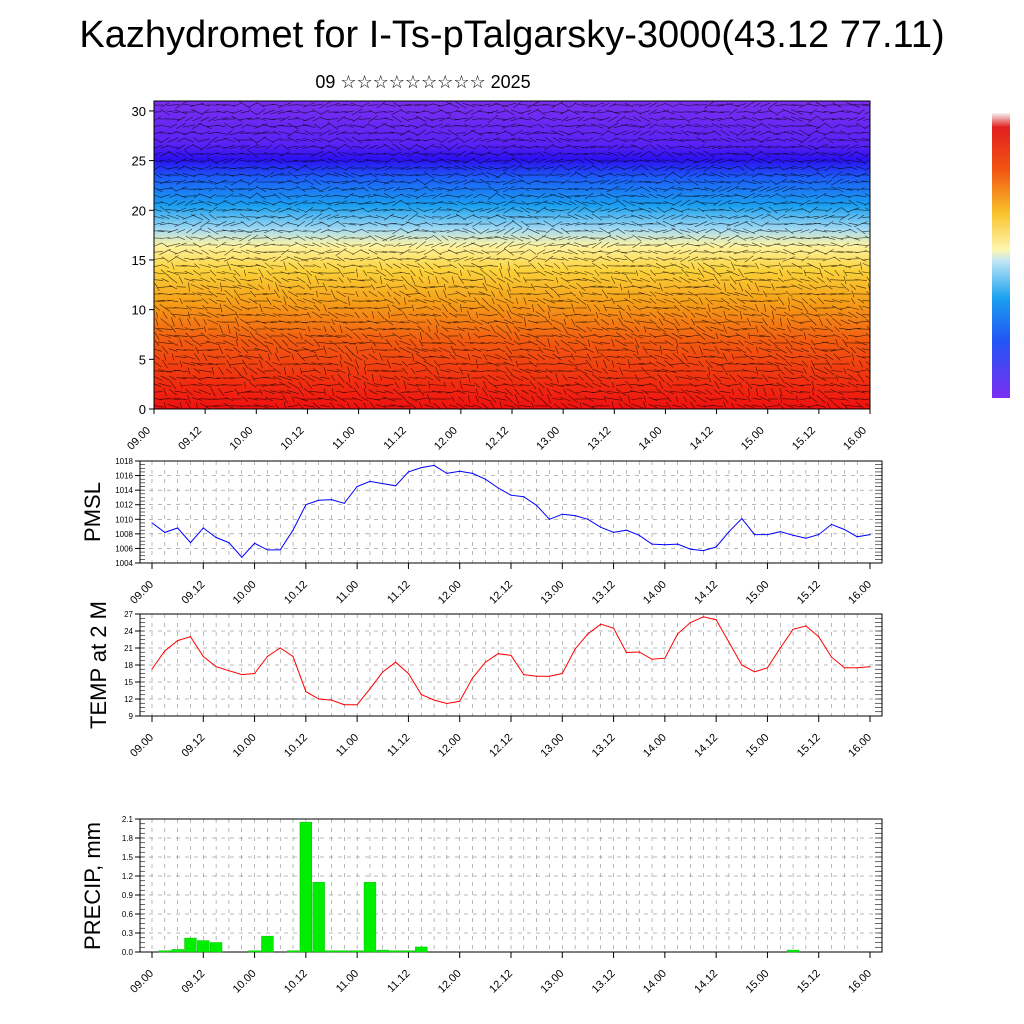 Image resolution: width=1024 pixels, height=1024 pixels. Describe the element at coordinates (128, 876) in the screenshot. I see `ytick-label: 1.2` at that location.